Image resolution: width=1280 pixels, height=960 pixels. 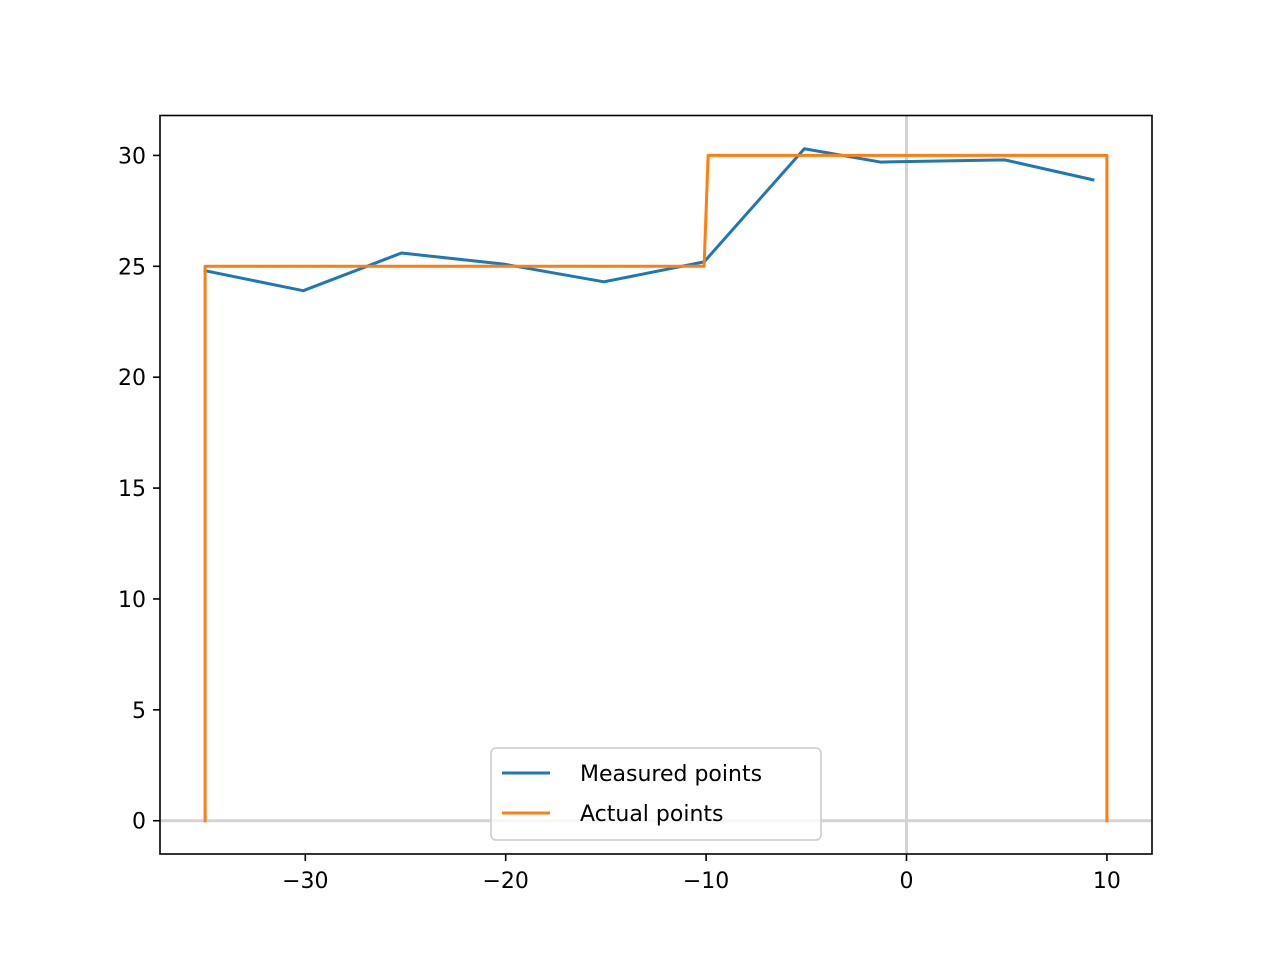 I want to click on legend-label: Measured points, so click(x=671, y=774).